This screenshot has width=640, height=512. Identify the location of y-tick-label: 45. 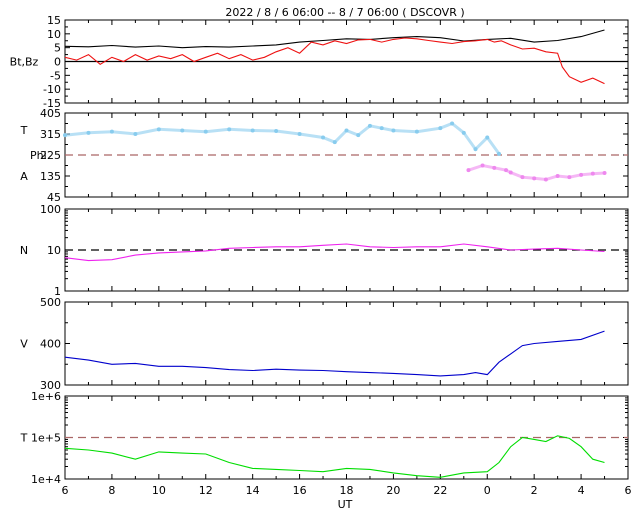
(54, 197).